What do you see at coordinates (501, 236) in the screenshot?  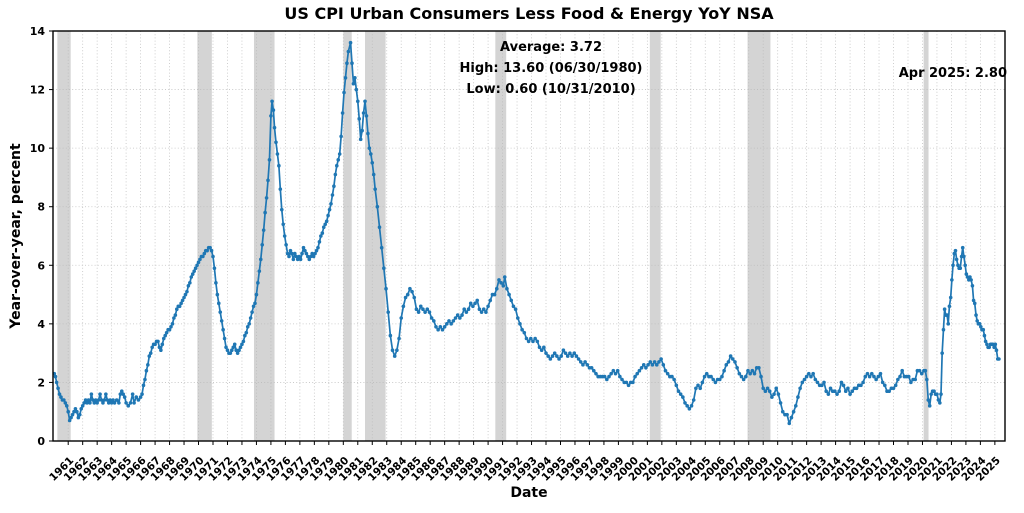 I see `recession-band` at bounding box center [501, 236].